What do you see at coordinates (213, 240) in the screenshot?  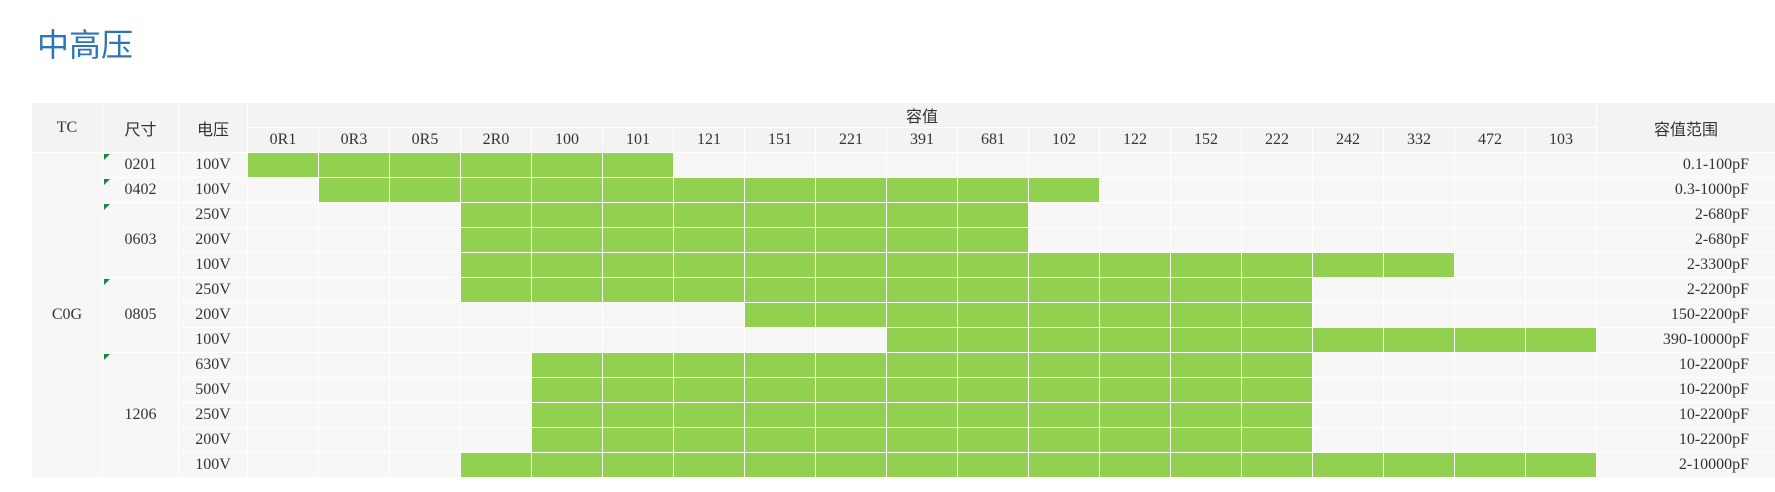 I see `voltage-cell: 200V` at bounding box center [213, 240].